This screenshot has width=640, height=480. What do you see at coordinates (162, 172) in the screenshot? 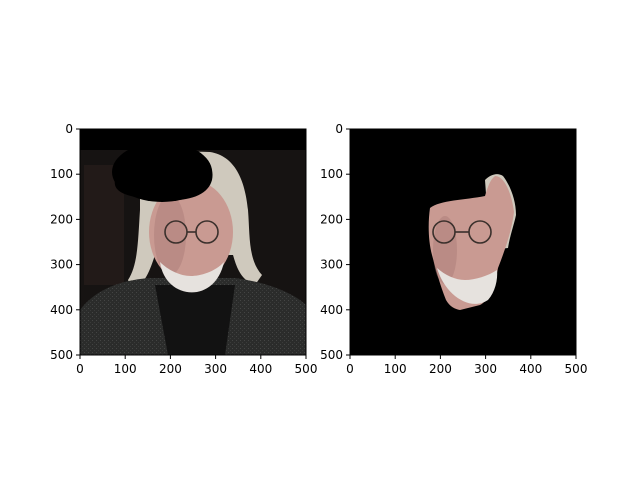
I see `left-occlusion-blob` at bounding box center [162, 172].